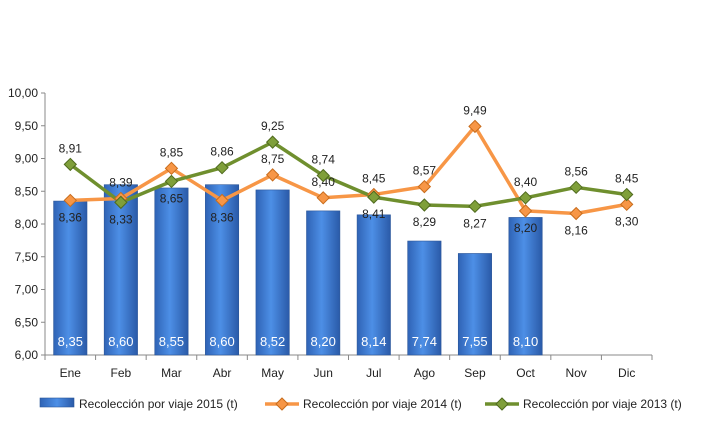 Image resolution: width=716 pixels, height=426 pixels. I want to click on data-label-2013: 8,86, so click(222, 152).